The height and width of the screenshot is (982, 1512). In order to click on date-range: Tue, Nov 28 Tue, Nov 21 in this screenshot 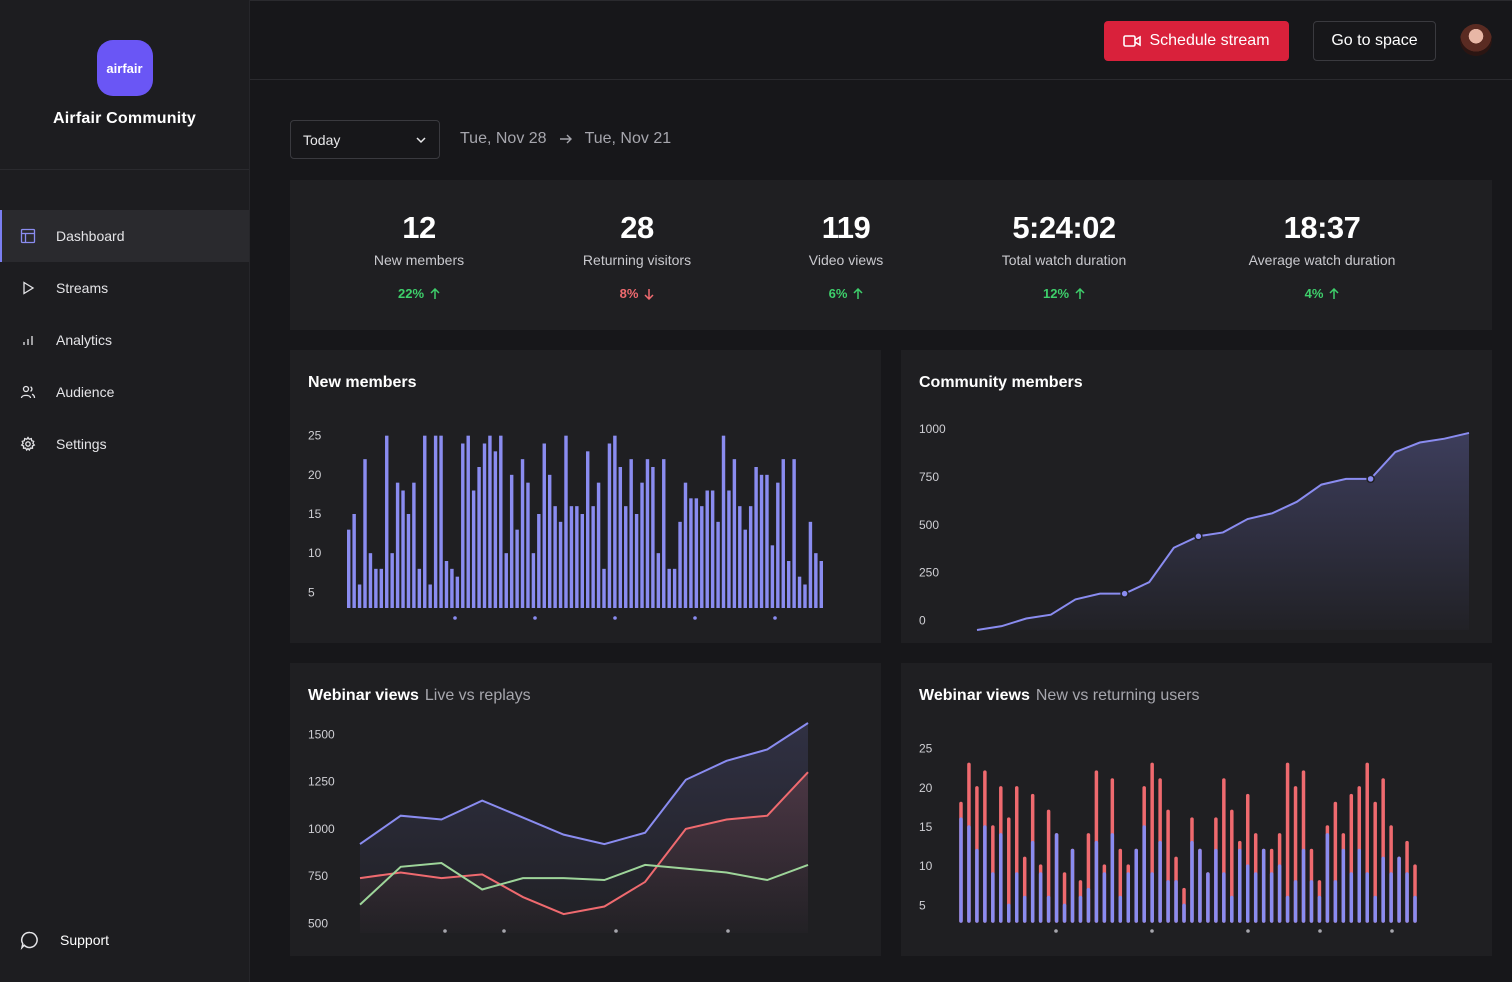, I will do `click(565, 139)`.